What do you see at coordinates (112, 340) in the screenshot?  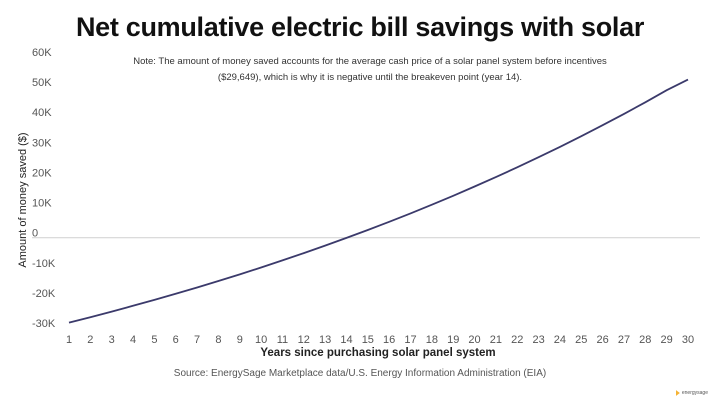 I see `x-tick-label: 3` at bounding box center [112, 340].